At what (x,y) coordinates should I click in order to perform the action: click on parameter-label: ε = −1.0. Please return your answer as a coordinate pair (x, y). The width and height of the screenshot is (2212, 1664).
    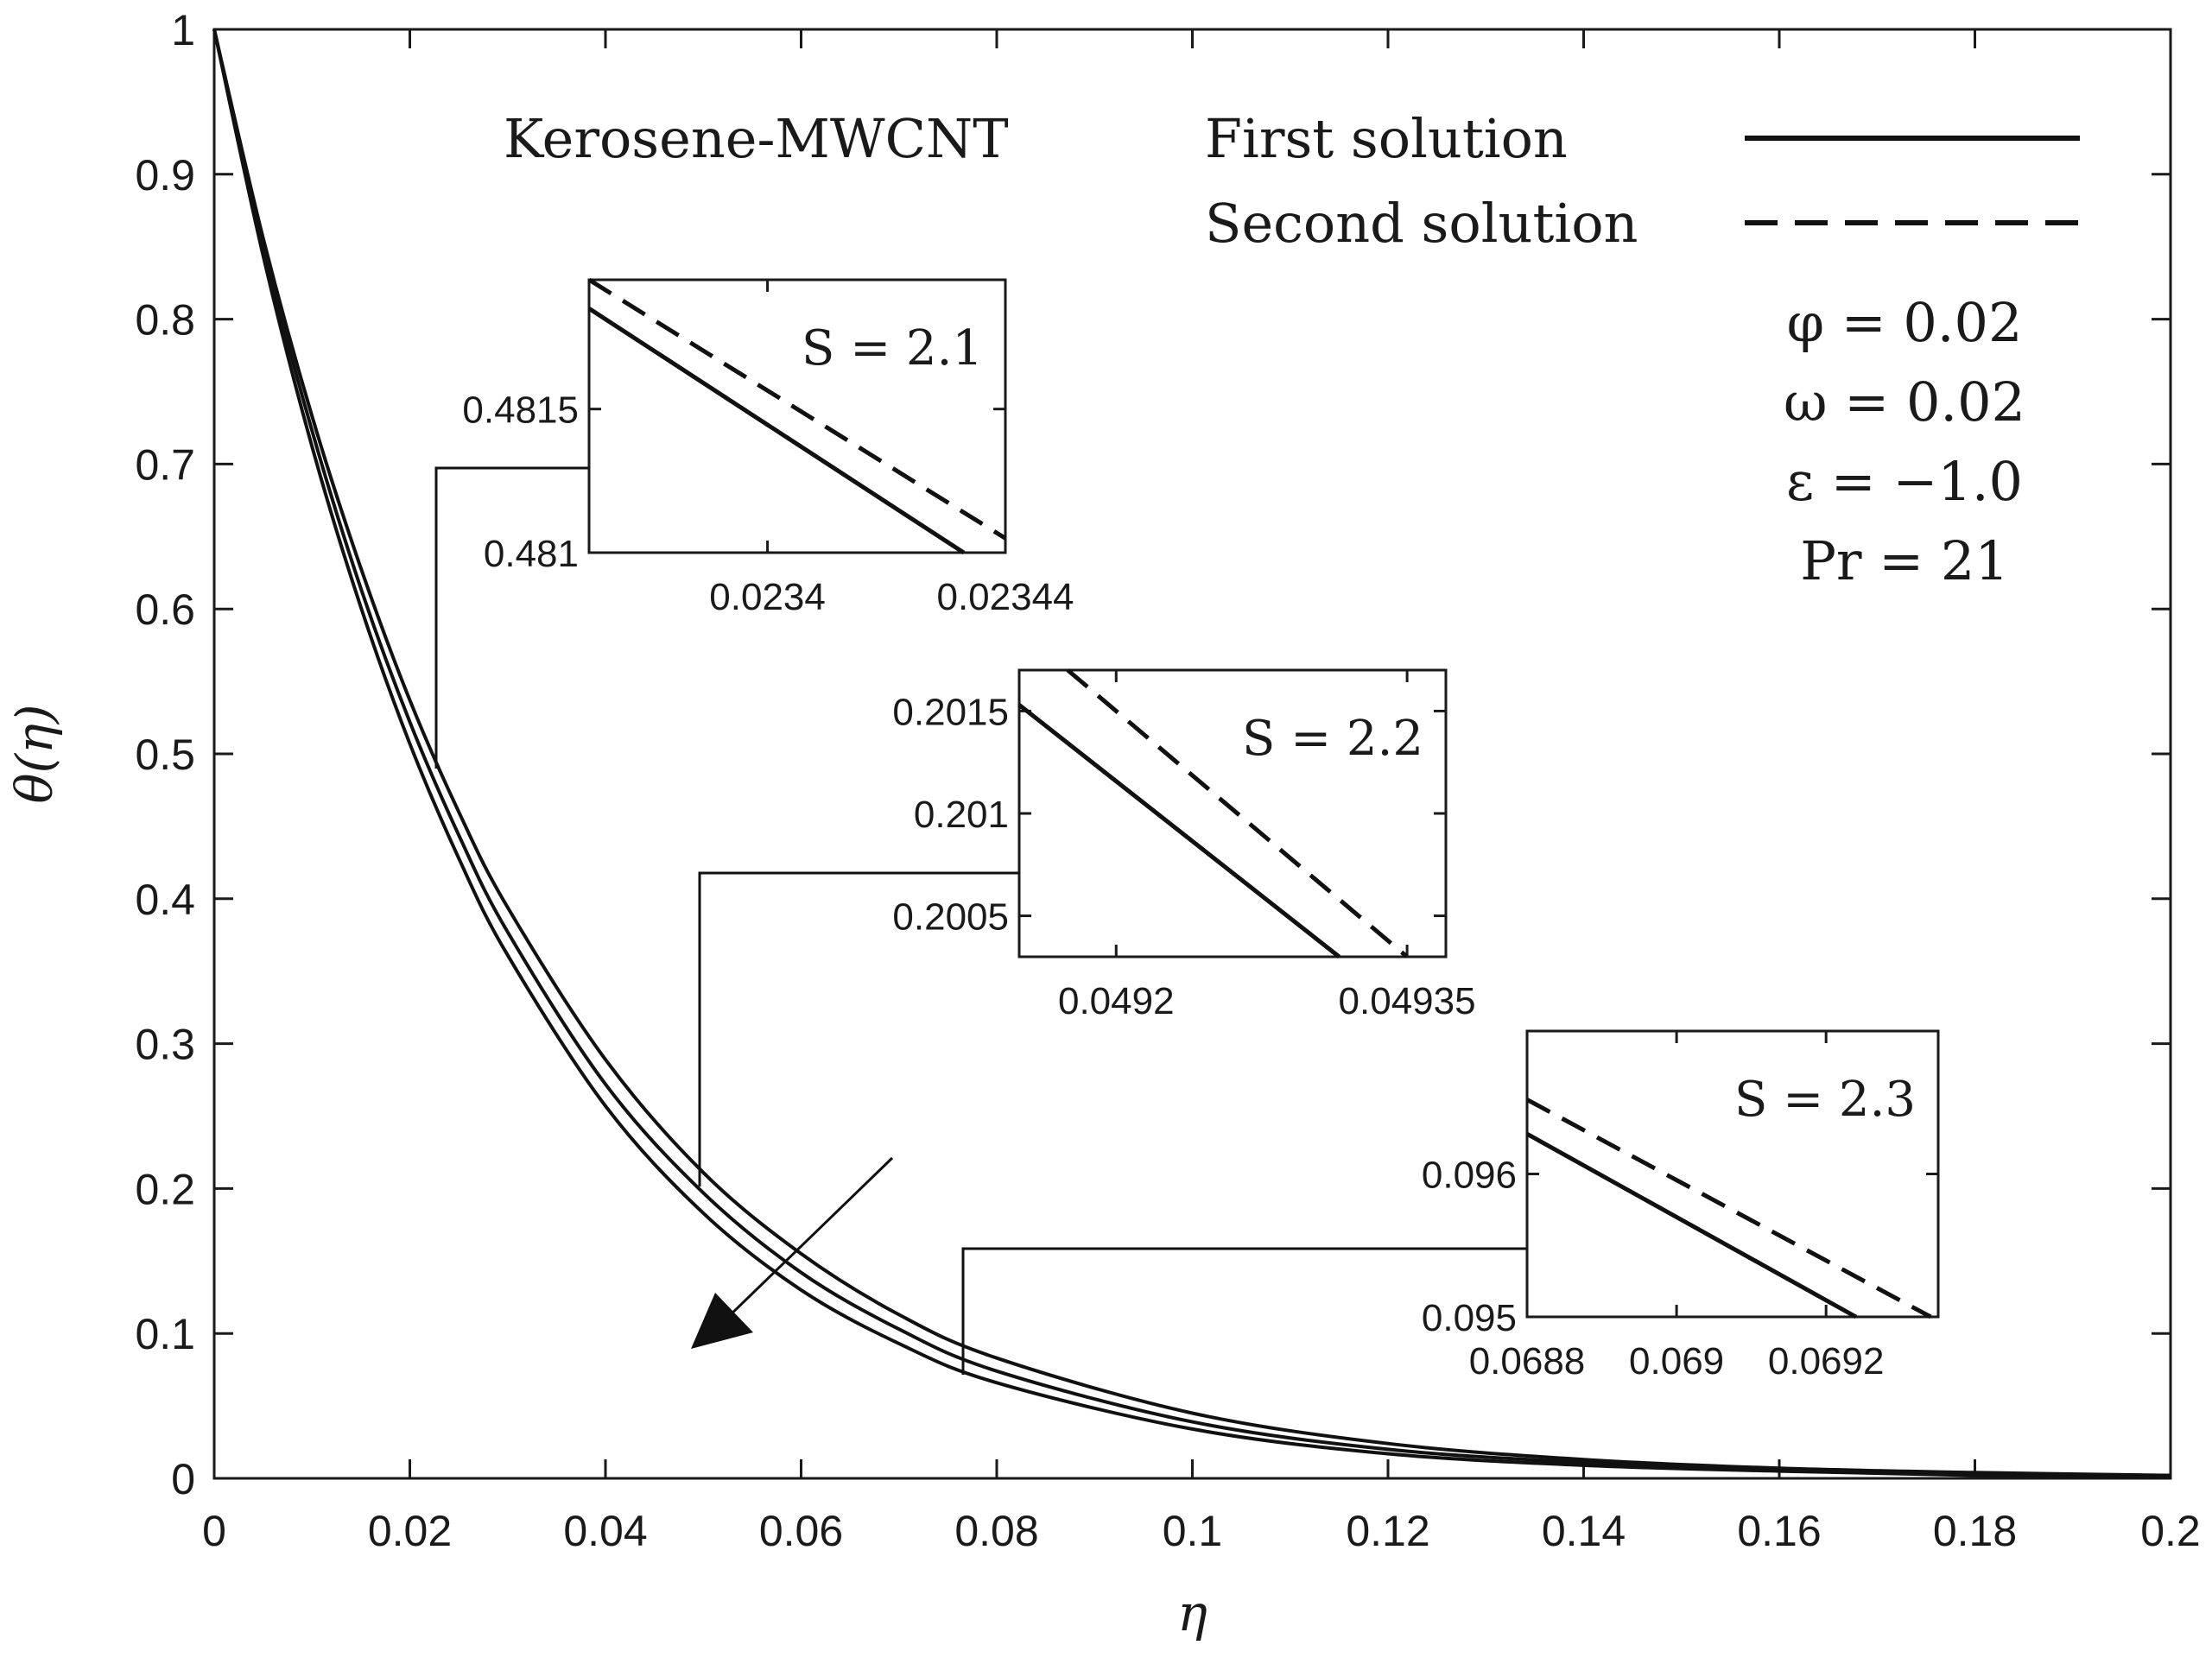
    Looking at the image, I should click on (1904, 481).